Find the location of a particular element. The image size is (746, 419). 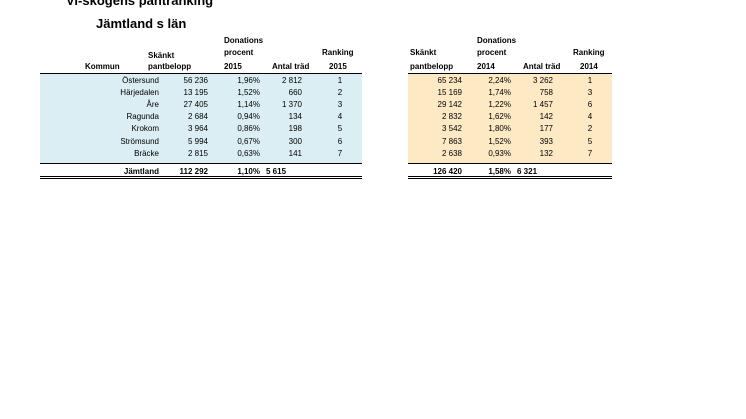

cell-procent-2014: 1,22% is located at coordinates (499, 105).